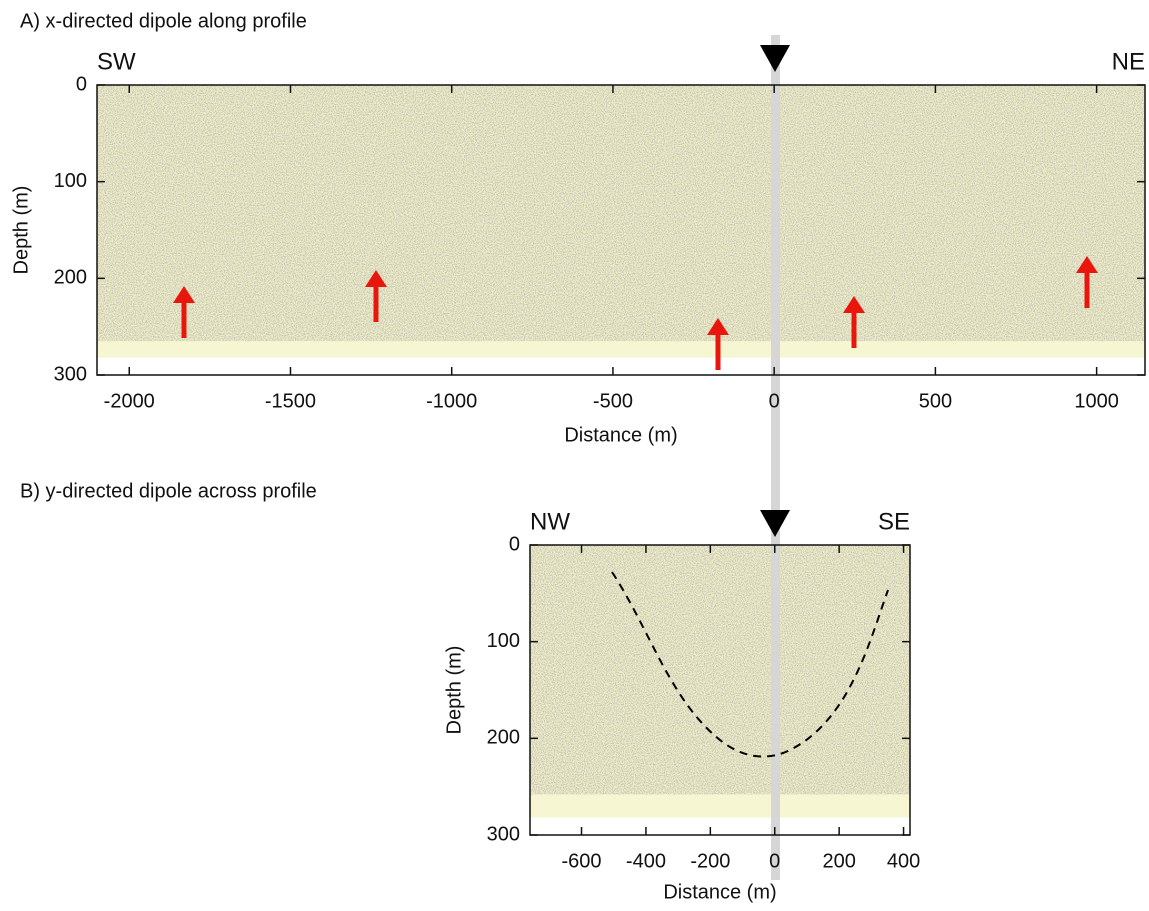 The image size is (1149, 911). I want to click on x-tick-label: -400, so click(646, 861).